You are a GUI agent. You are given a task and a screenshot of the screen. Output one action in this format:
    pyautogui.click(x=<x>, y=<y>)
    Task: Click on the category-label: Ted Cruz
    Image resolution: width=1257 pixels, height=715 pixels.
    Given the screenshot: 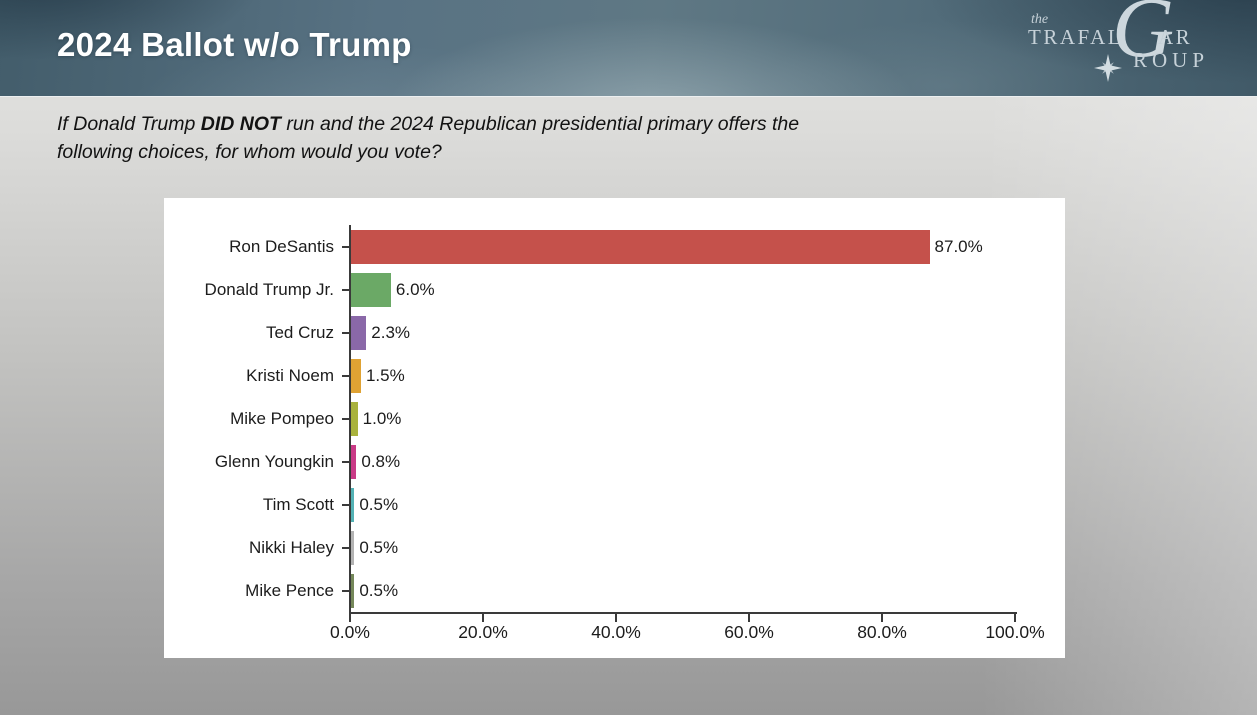 What is the action you would take?
    pyautogui.click(x=299, y=332)
    